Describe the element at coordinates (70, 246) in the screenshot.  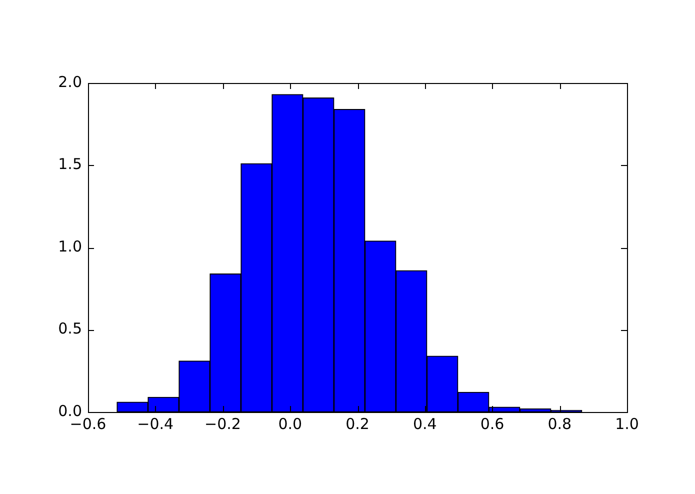
I see `y-tick-label: 1.0` at that location.